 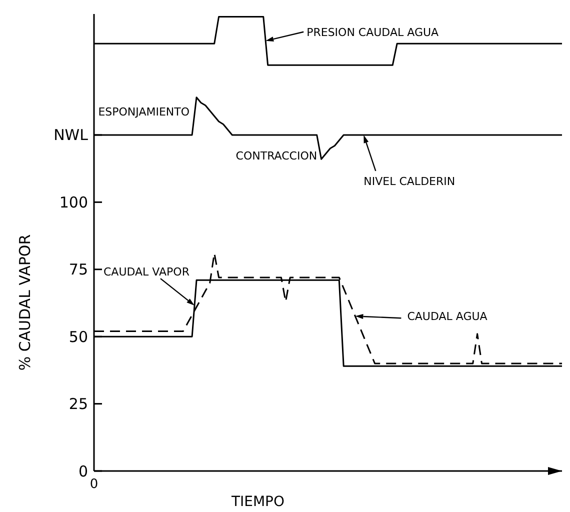 What do you see at coordinates (447, 317) in the screenshot?
I see `legend-label: CAUDAL AGUA` at bounding box center [447, 317].